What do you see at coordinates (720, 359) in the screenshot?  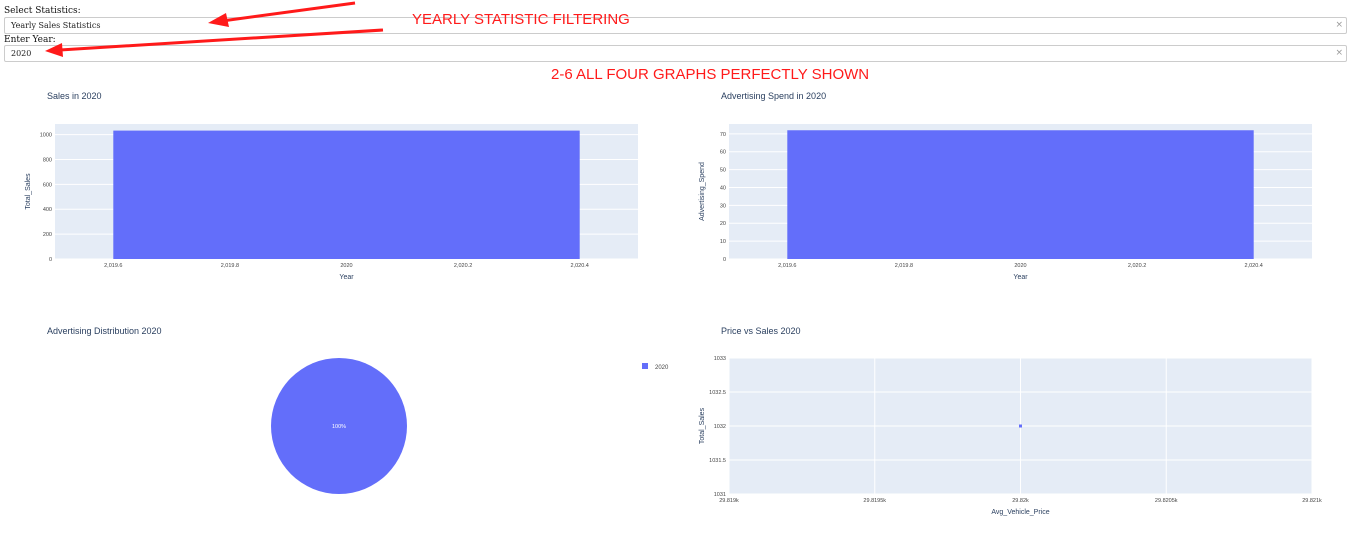 I see `y-tick-label: 1033` at bounding box center [720, 359].